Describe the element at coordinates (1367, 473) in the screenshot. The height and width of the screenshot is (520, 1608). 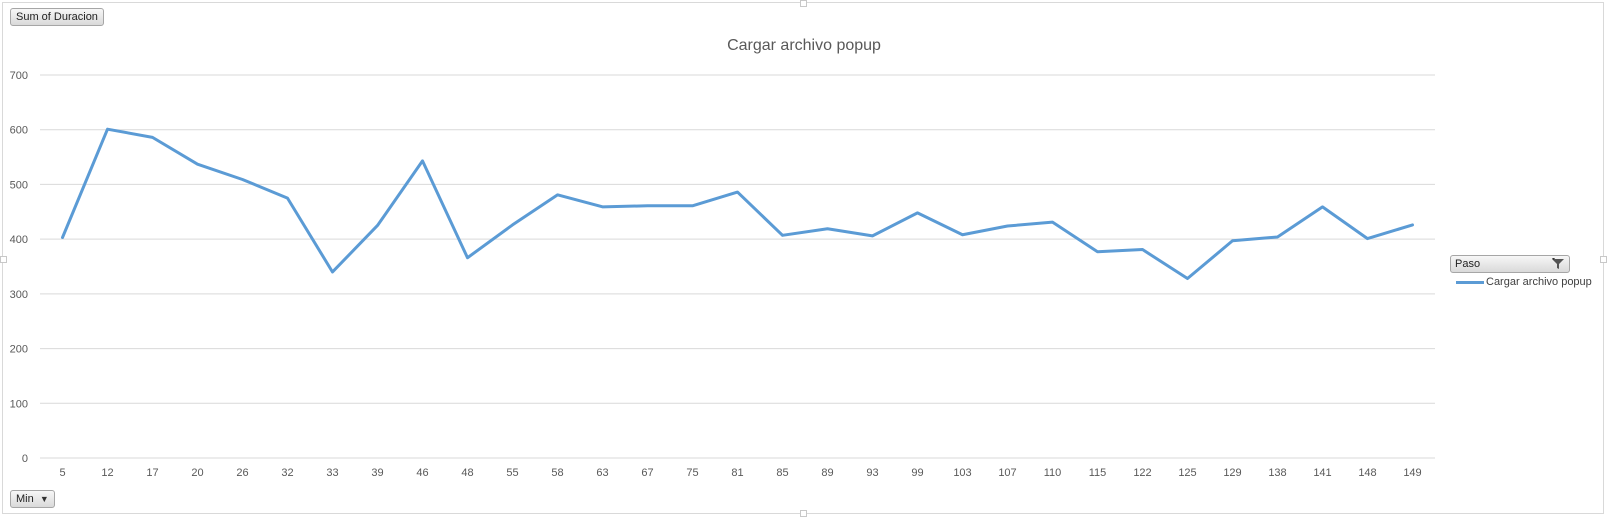
I see `x-tick-label: 148` at that location.